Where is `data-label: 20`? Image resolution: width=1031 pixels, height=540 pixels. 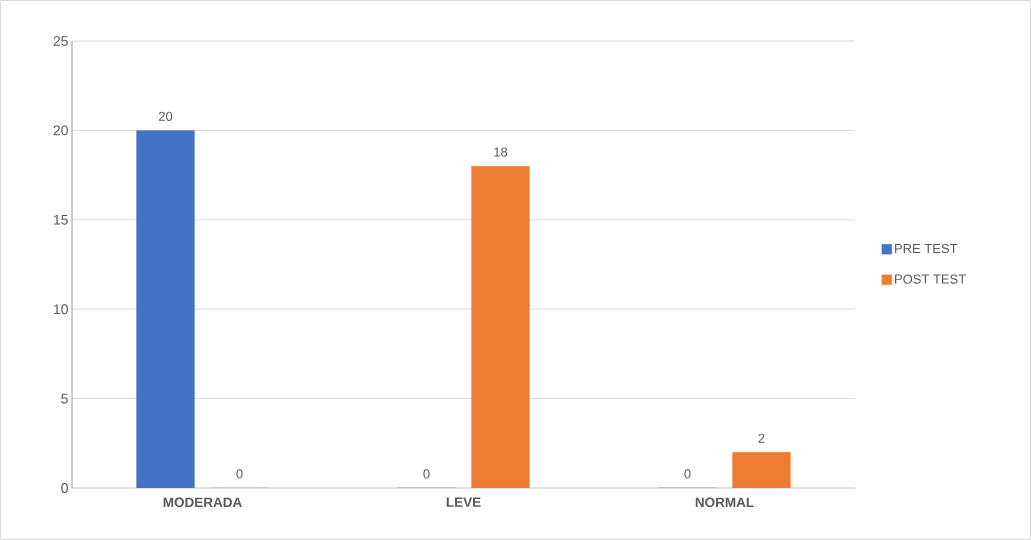 data-label: 20 is located at coordinates (165, 116).